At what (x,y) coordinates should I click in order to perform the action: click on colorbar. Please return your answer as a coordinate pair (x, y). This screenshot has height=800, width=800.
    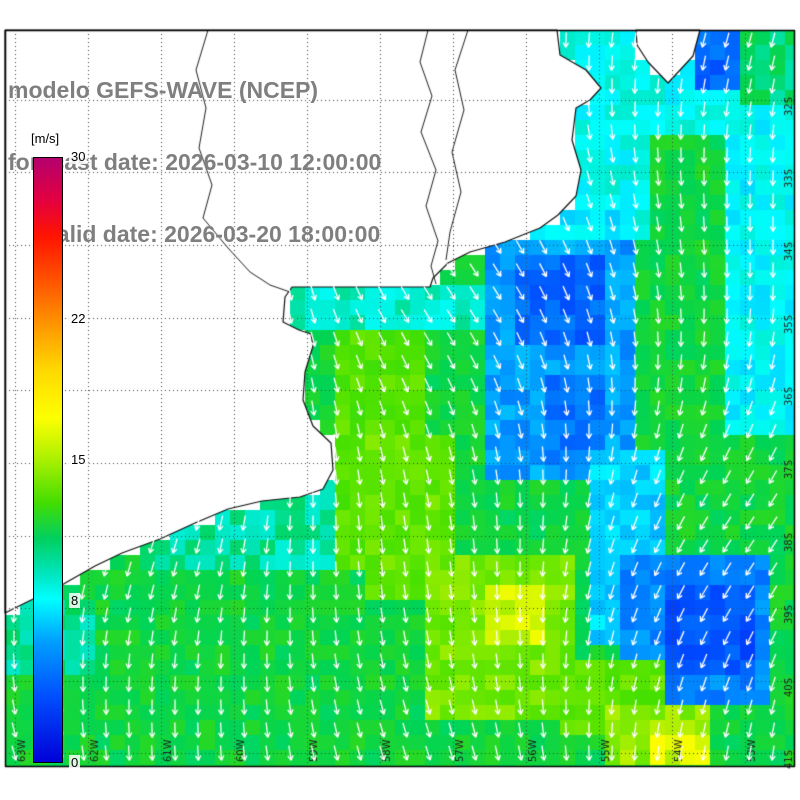
    Looking at the image, I should click on (48, 460).